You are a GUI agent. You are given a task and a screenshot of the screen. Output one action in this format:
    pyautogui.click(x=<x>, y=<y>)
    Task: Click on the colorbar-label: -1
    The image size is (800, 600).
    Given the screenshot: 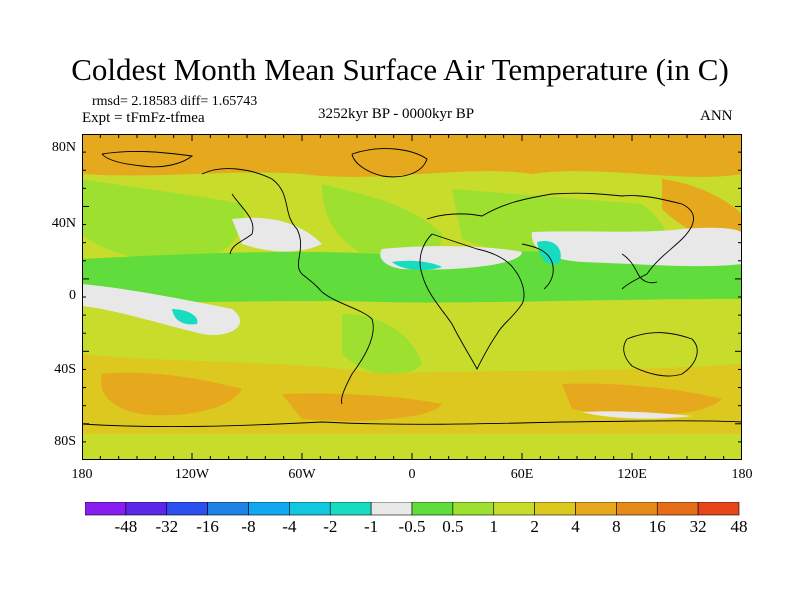 What is the action you would take?
    pyautogui.click(x=371, y=526)
    